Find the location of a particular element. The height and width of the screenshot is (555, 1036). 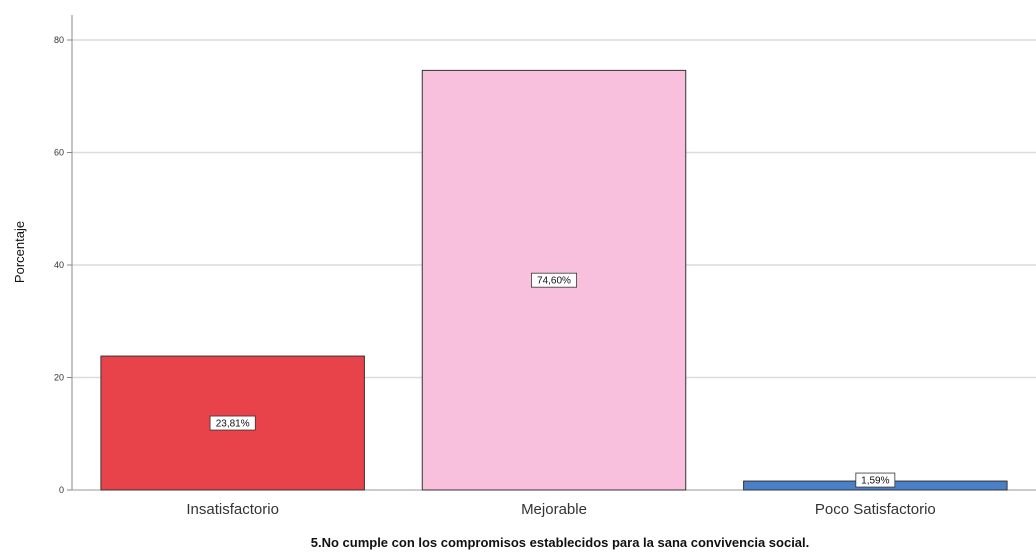

y-tick-label: 60 is located at coordinates (59, 153).